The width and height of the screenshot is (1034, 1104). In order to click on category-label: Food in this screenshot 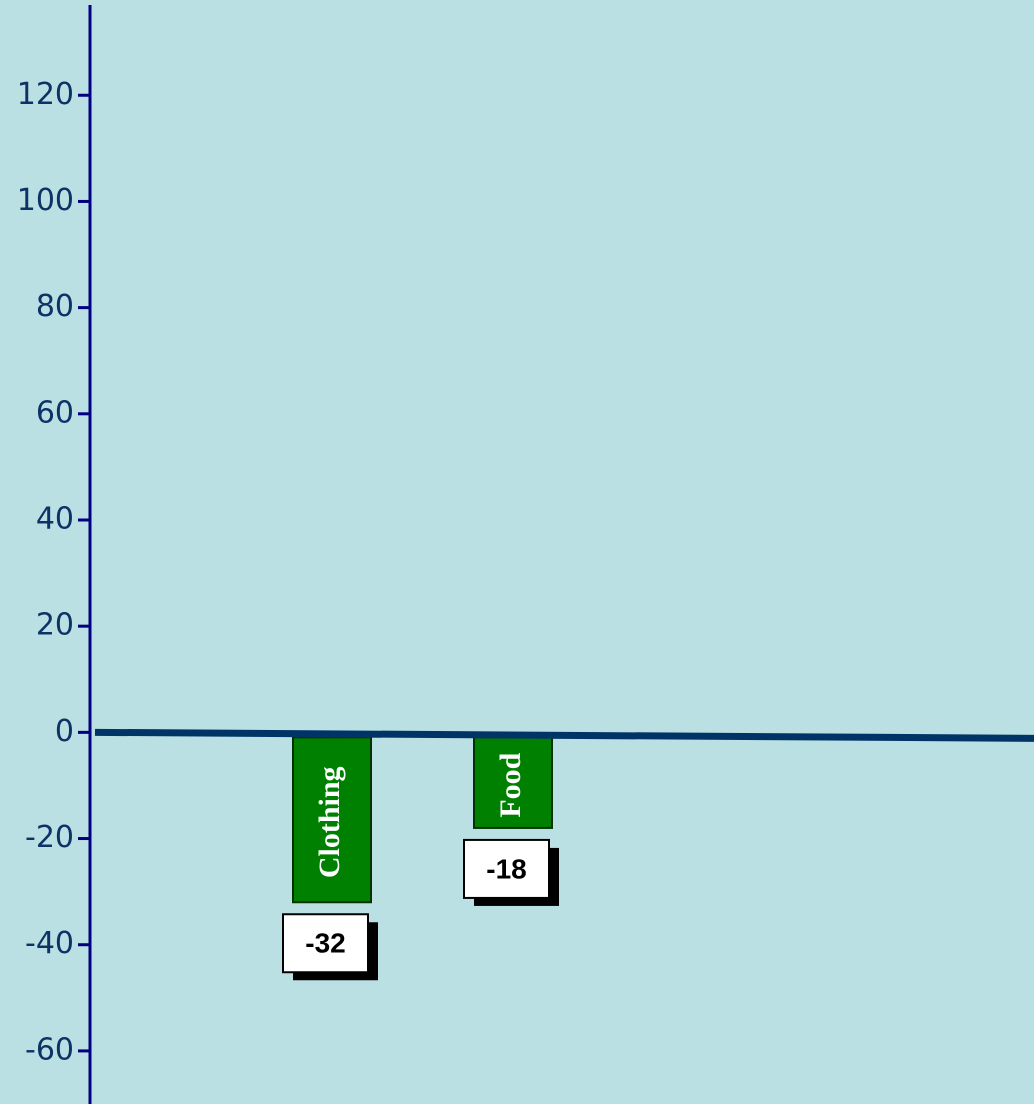, I will do `click(510, 784)`.